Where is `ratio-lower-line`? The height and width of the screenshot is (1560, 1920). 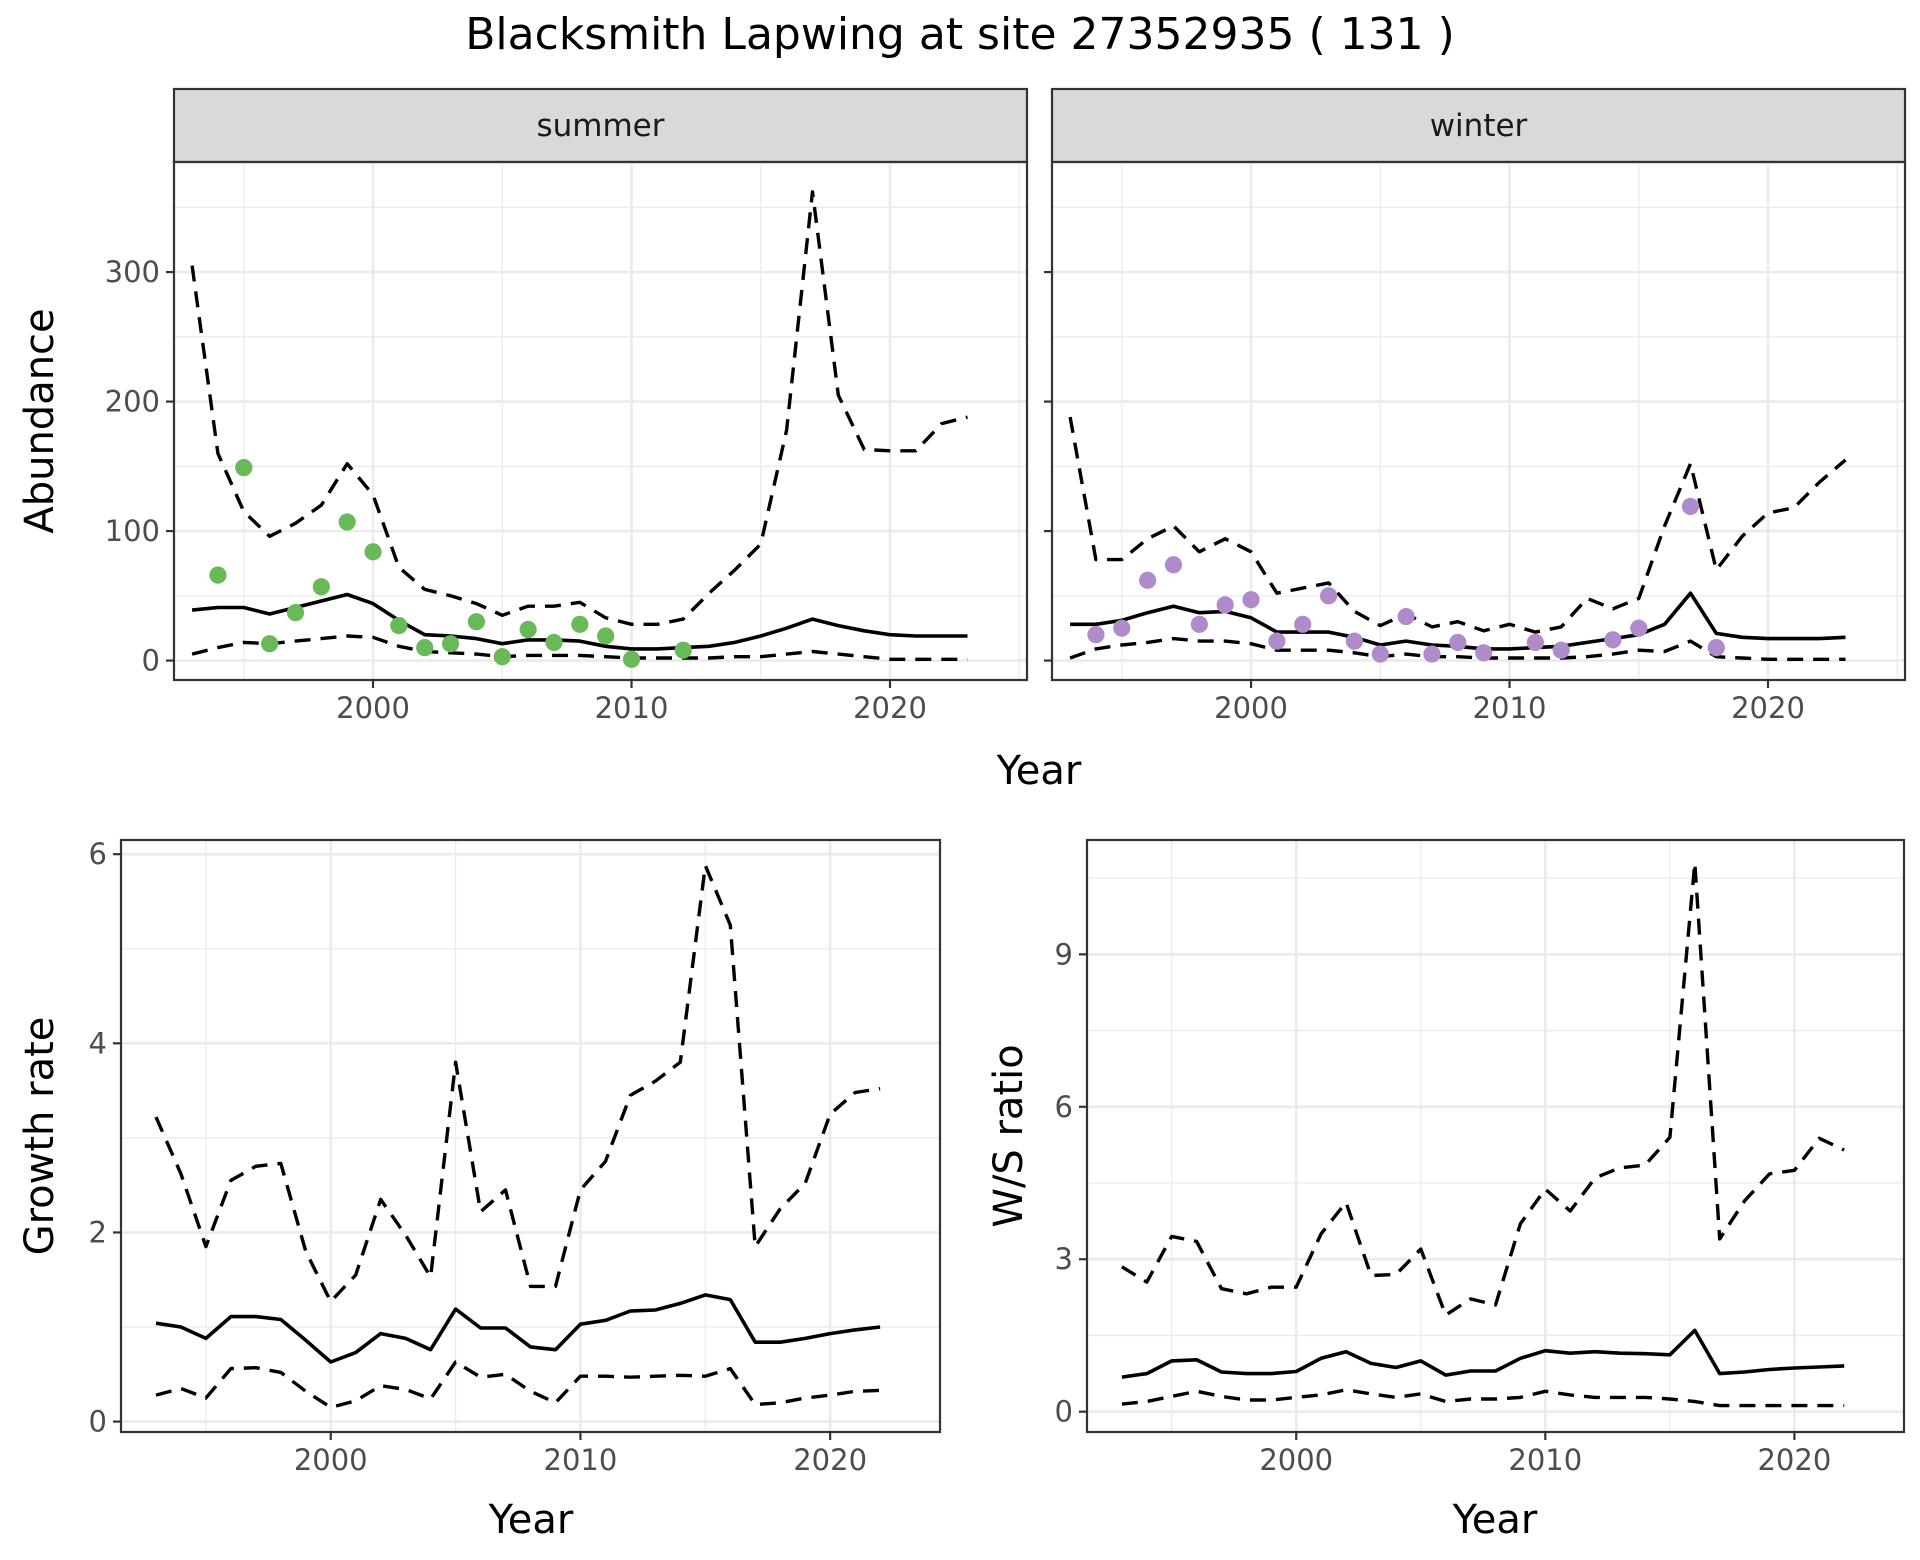 ratio-lower-line is located at coordinates (1483, 1398).